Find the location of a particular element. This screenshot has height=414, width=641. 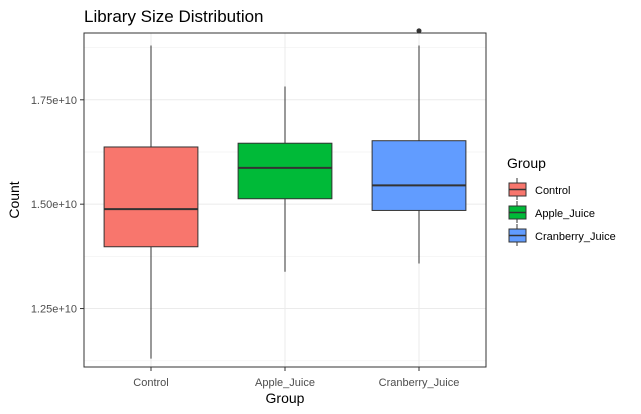

x-axis-title: Group is located at coordinates (285, 398).